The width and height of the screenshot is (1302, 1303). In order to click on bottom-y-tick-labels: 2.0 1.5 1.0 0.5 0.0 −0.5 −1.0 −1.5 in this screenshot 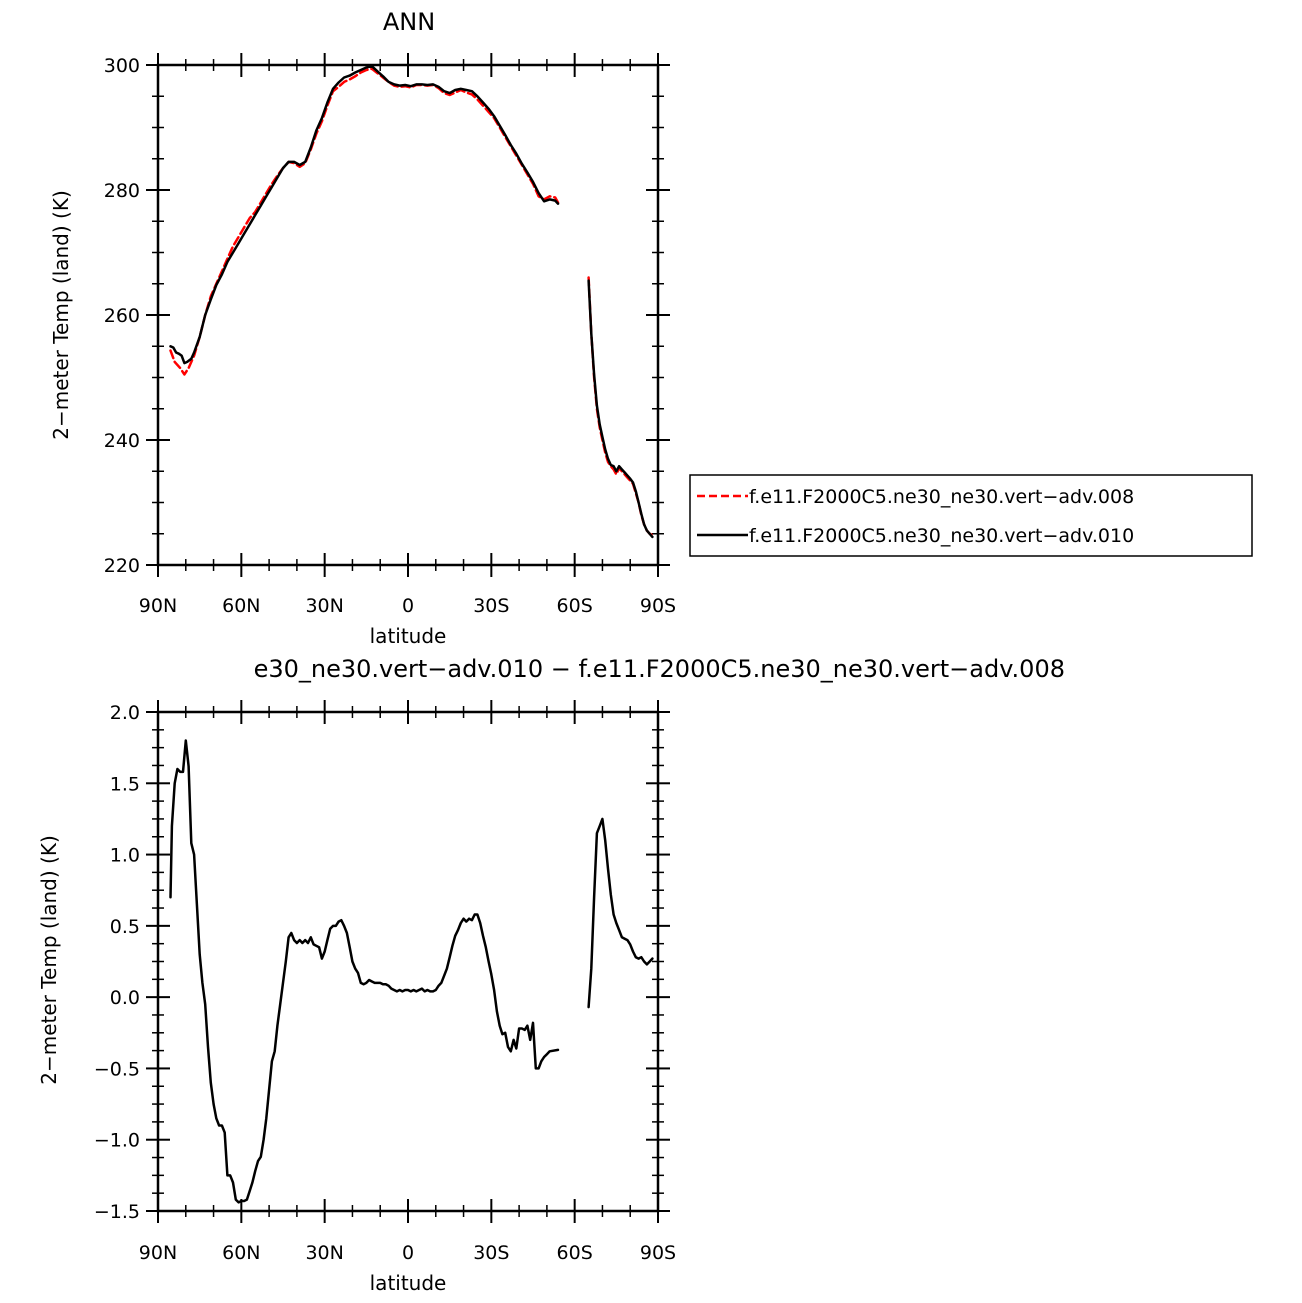, I will do `click(117, 962)`.